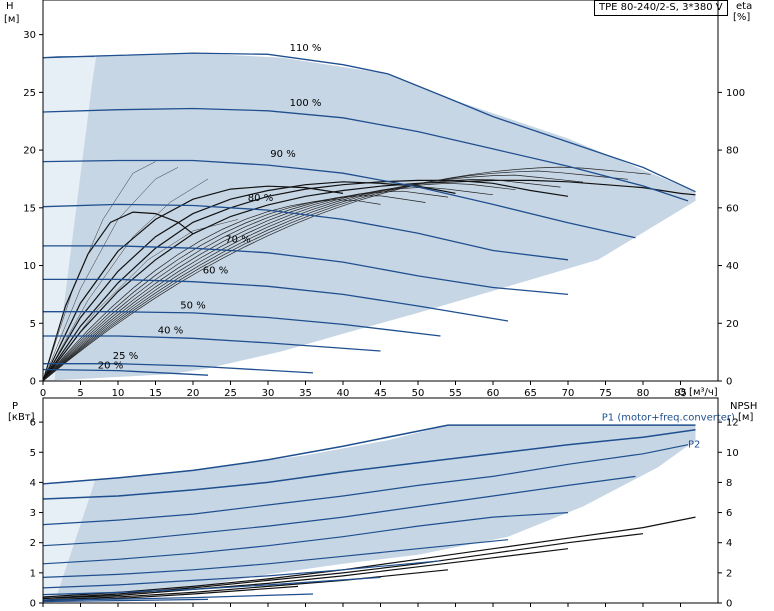 The height and width of the screenshot is (611, 774). Describe the element at coordinates (29, 93) in the screenshot. I see `y-tick-label: 25` at that location.